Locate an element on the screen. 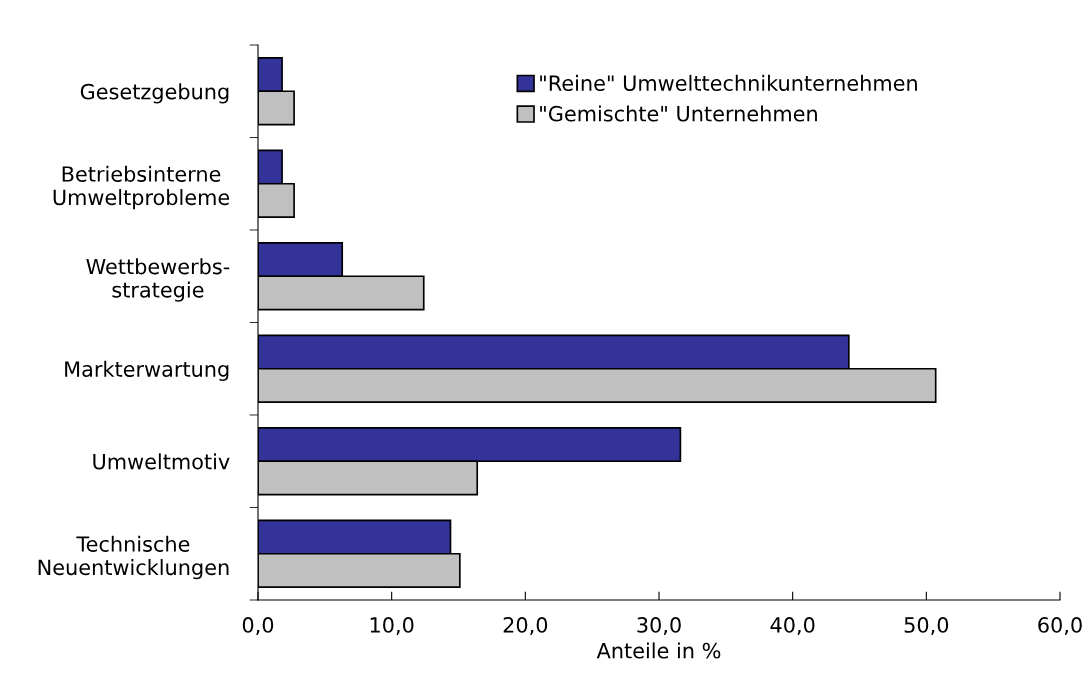 Image resolution: width=1091 pixels, height=682 pixels. x-tick-label: 20,0 is located at coordinates (525, 626).